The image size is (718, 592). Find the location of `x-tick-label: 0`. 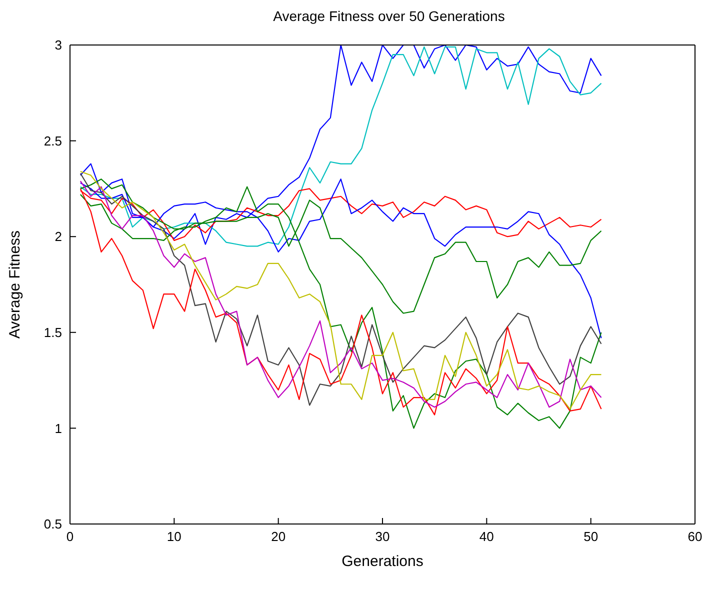

x-tick-label: 0 is located at coordinates (70, 536).